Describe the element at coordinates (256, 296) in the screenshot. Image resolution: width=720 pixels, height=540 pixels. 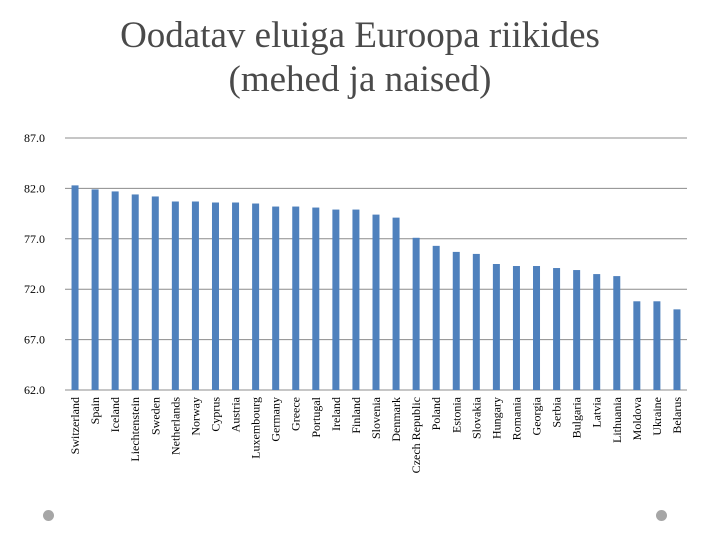
I see `bar-luxembourg` at that location.